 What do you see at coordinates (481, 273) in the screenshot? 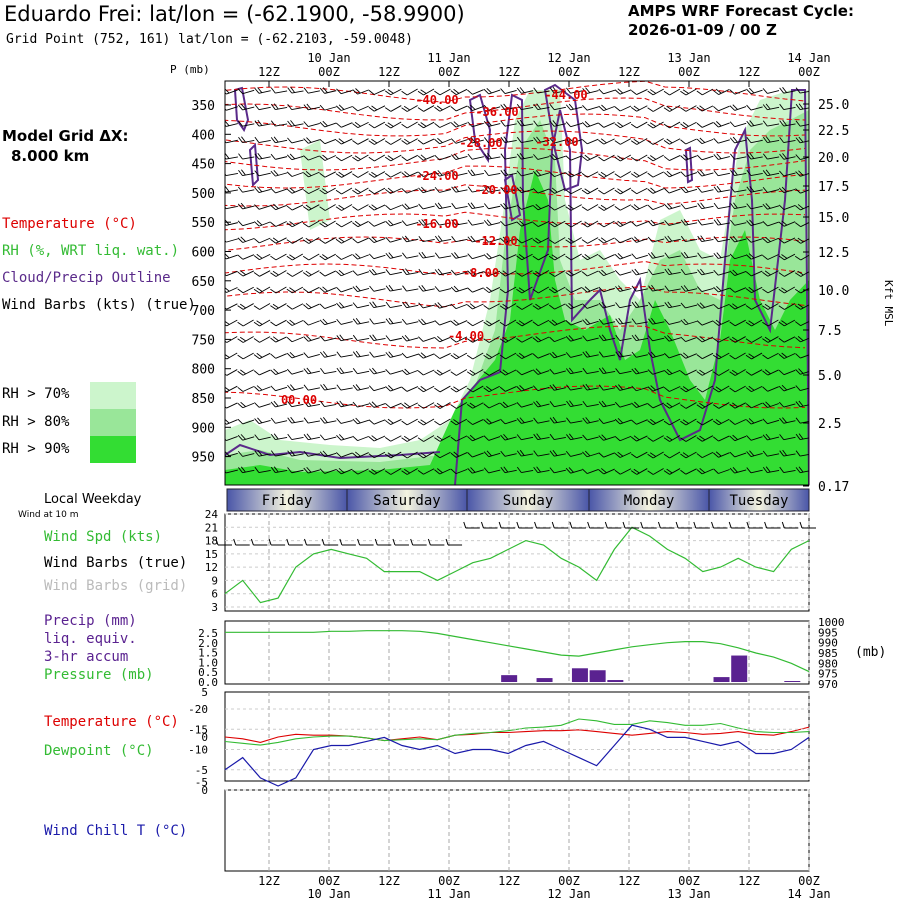
I see `temperature-label: -8.00` at bounding box center [481, 273].